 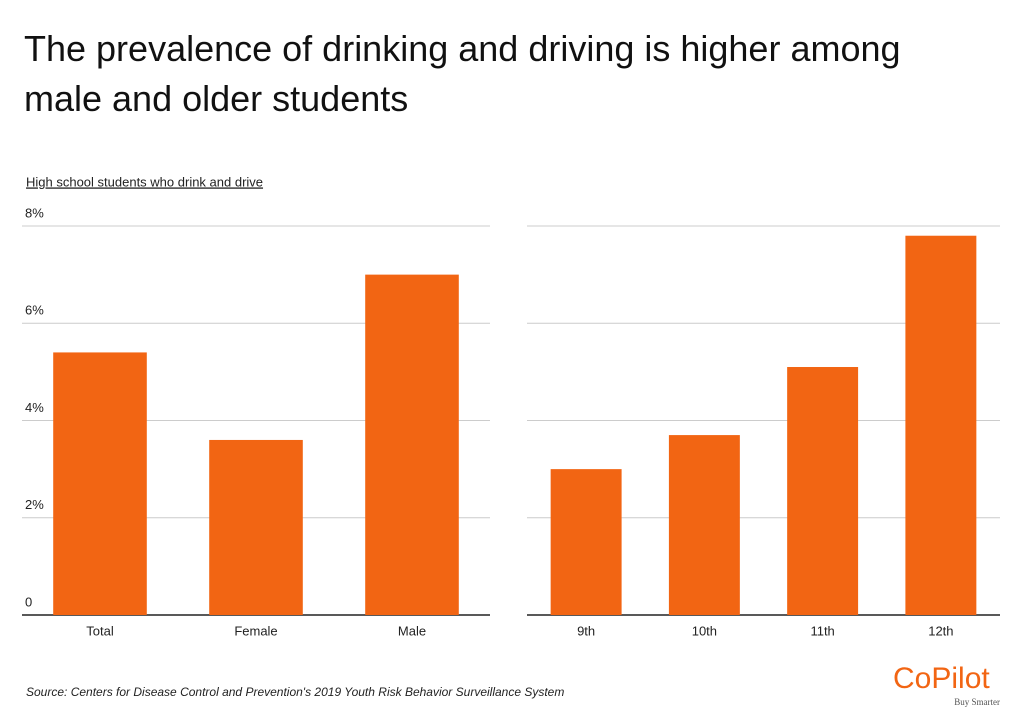 I want to click on logo-tagline: Buy Smarter, so click(x=977, y=702).